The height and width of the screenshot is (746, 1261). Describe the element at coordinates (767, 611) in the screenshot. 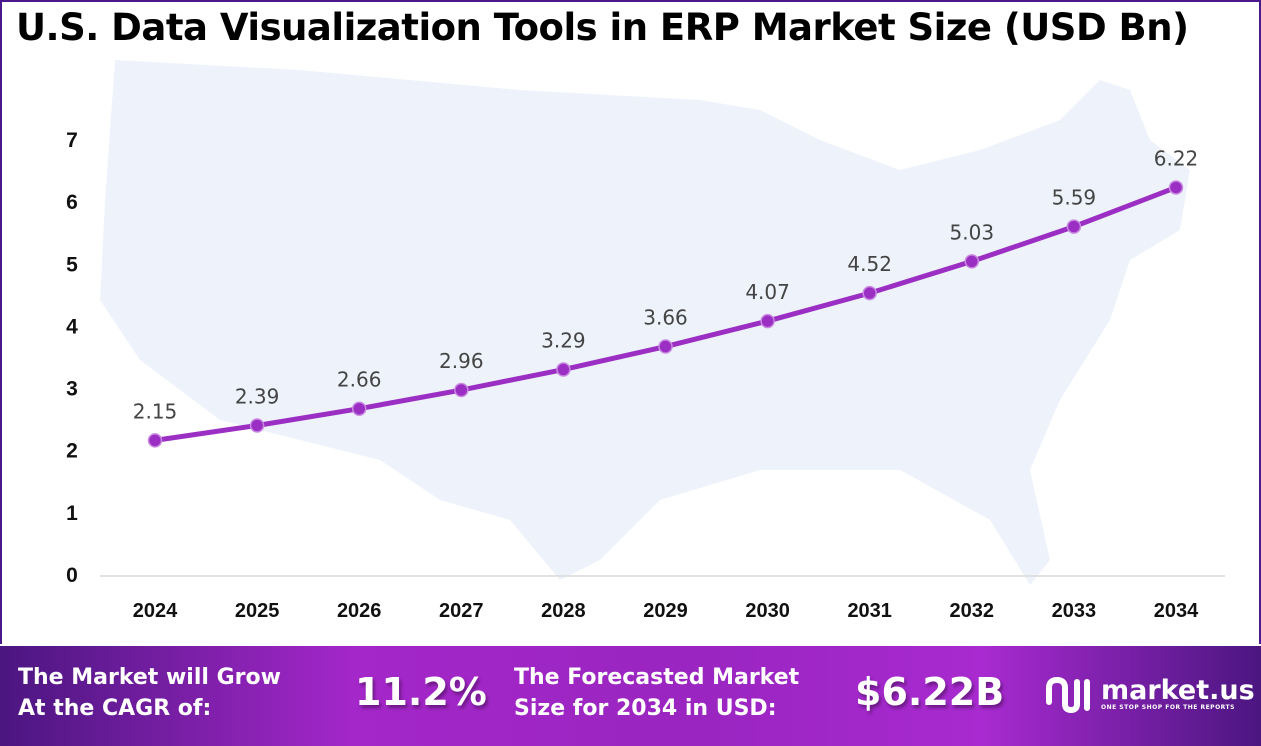

I see `x-tick-label: 2030` at that location.